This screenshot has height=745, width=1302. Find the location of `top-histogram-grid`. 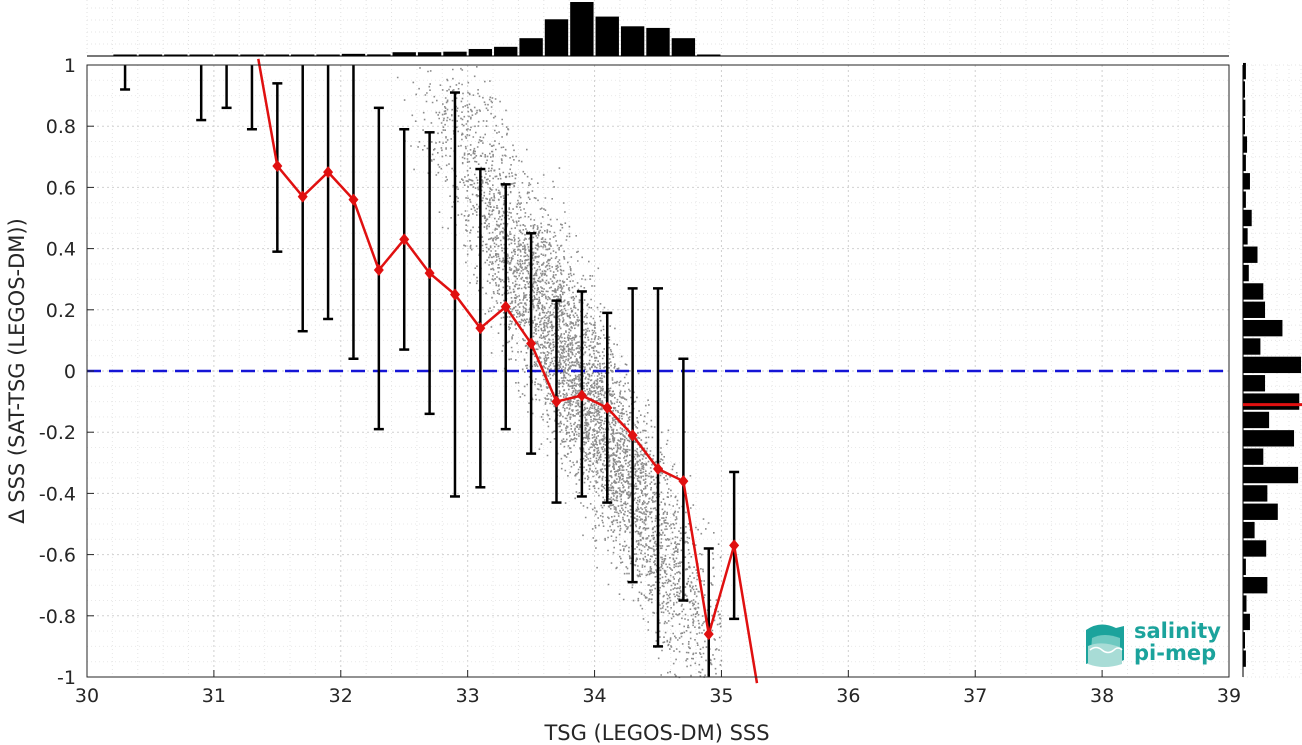

top-histogram-grid is located at coordinates (658, 28).